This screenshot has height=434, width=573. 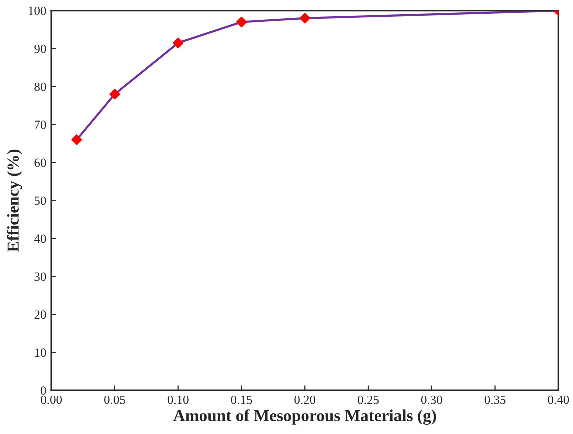 I want to click on x-tick-label: 0.00, so click(x=51, y=400).